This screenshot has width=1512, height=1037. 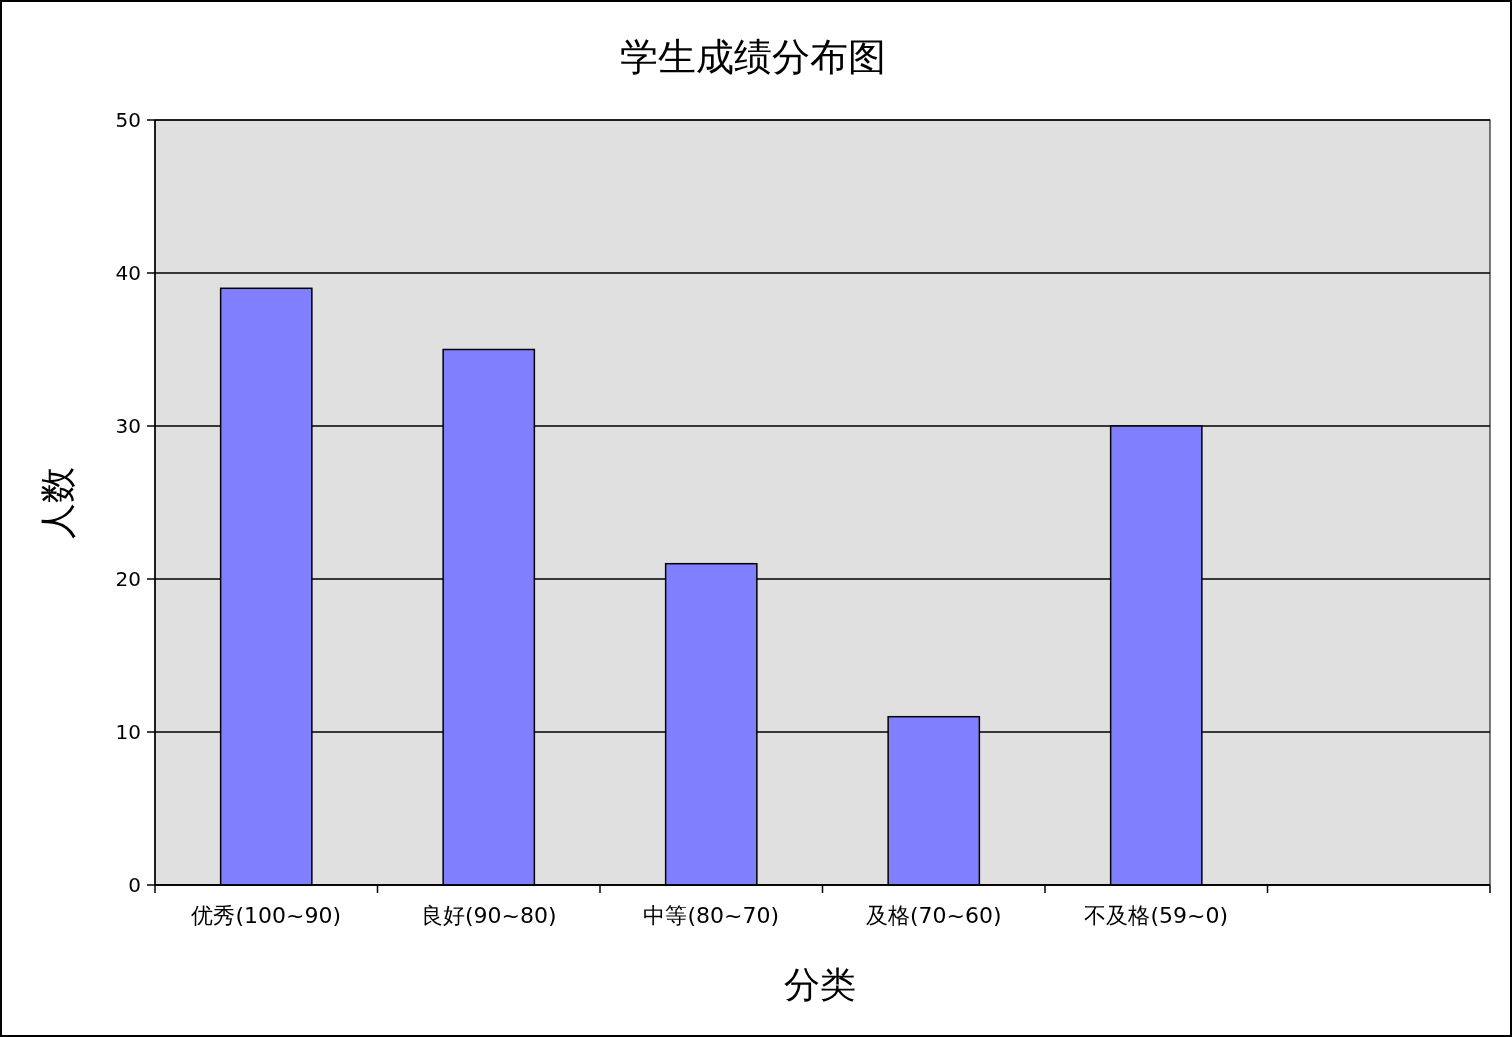 What do you see at coordinates (128, 273) in the screenshot?
I see `y-tick-label: 40` at bounding box center [128, 273].